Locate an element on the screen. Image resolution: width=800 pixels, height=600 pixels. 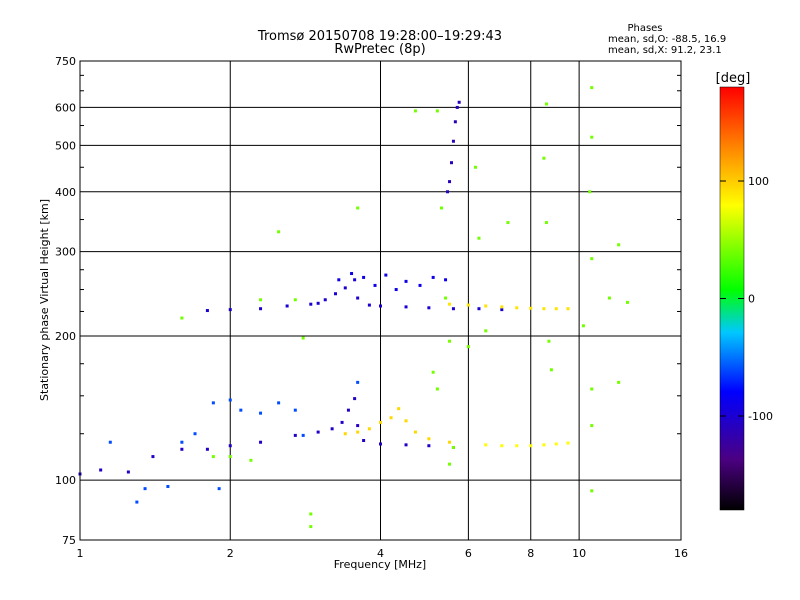
y-tick-label: 400 is located at coordinates (65, 192).